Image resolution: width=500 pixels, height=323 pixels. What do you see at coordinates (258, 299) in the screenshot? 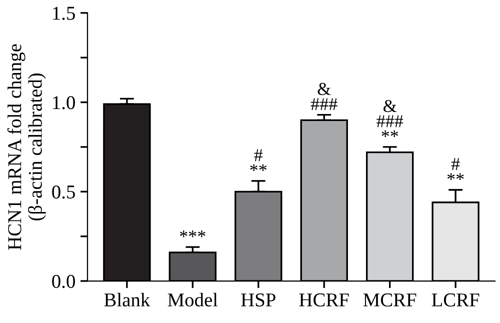
I see `x-tick-label: HSP` at bounding box center [258, 299].